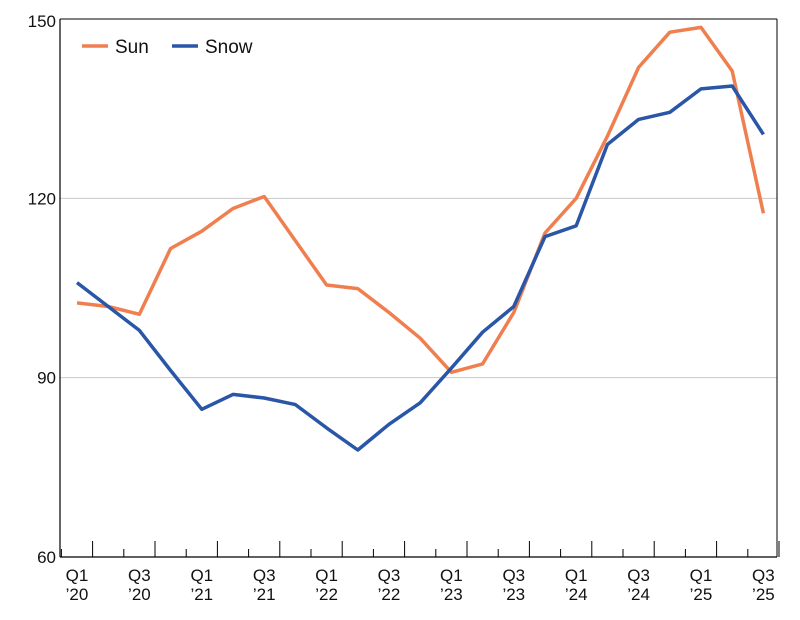 This screenshot has width=800, height=620. Describe the element at coordinates (229, 47) in the screenshot. I see `legend-label-snow: Snow` at that location.